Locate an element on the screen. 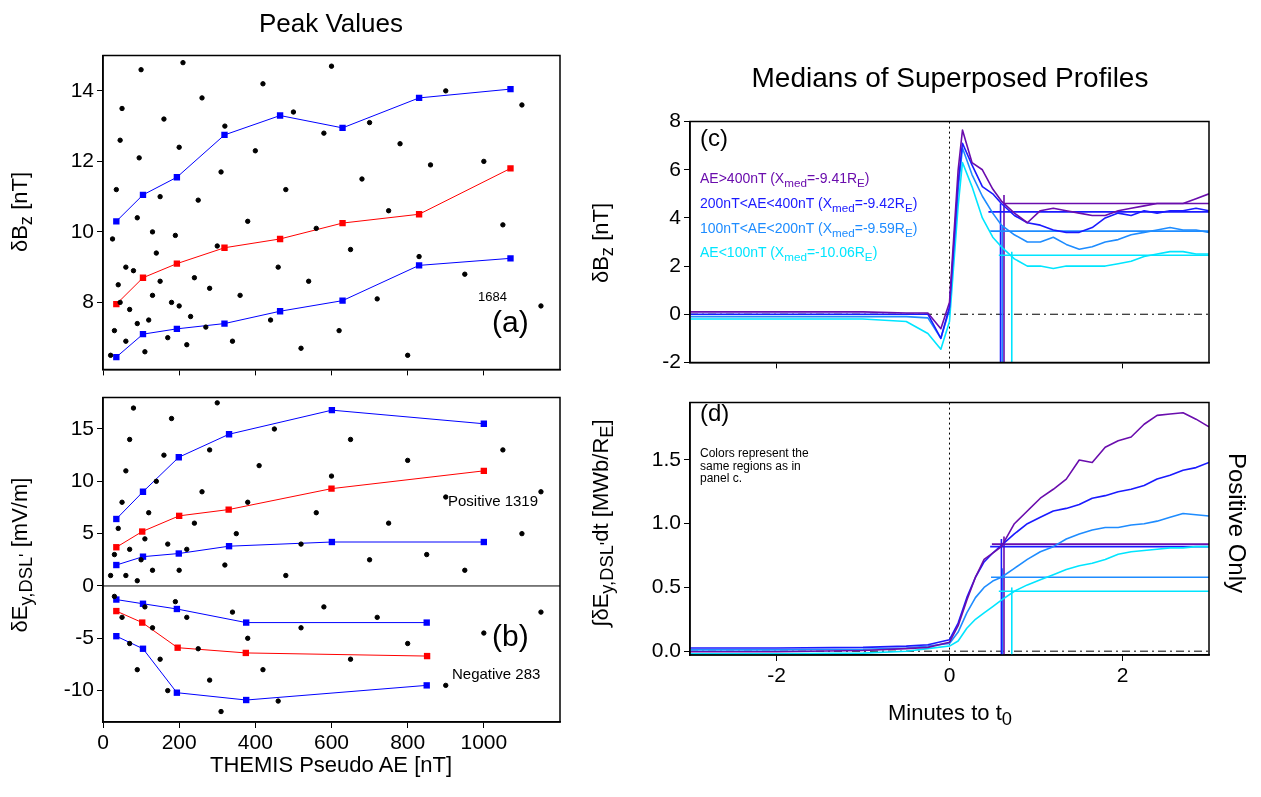 This screenshot has width=1261, height=797. text: Positive Only is located at coordinates (1237, 523).